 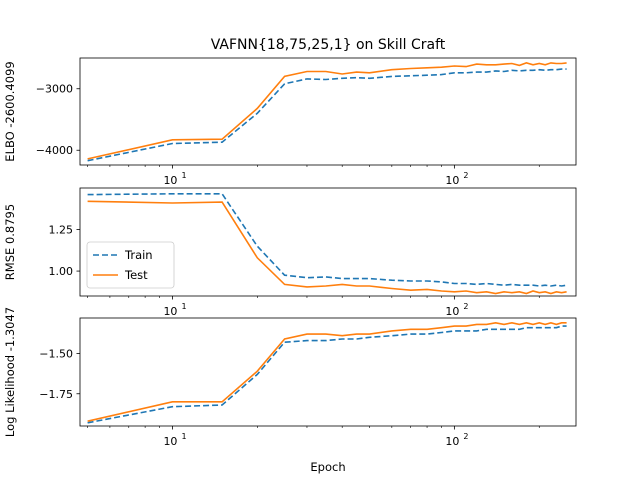 I want to click on legend-label-test: Test, so click(x=136, y=275).